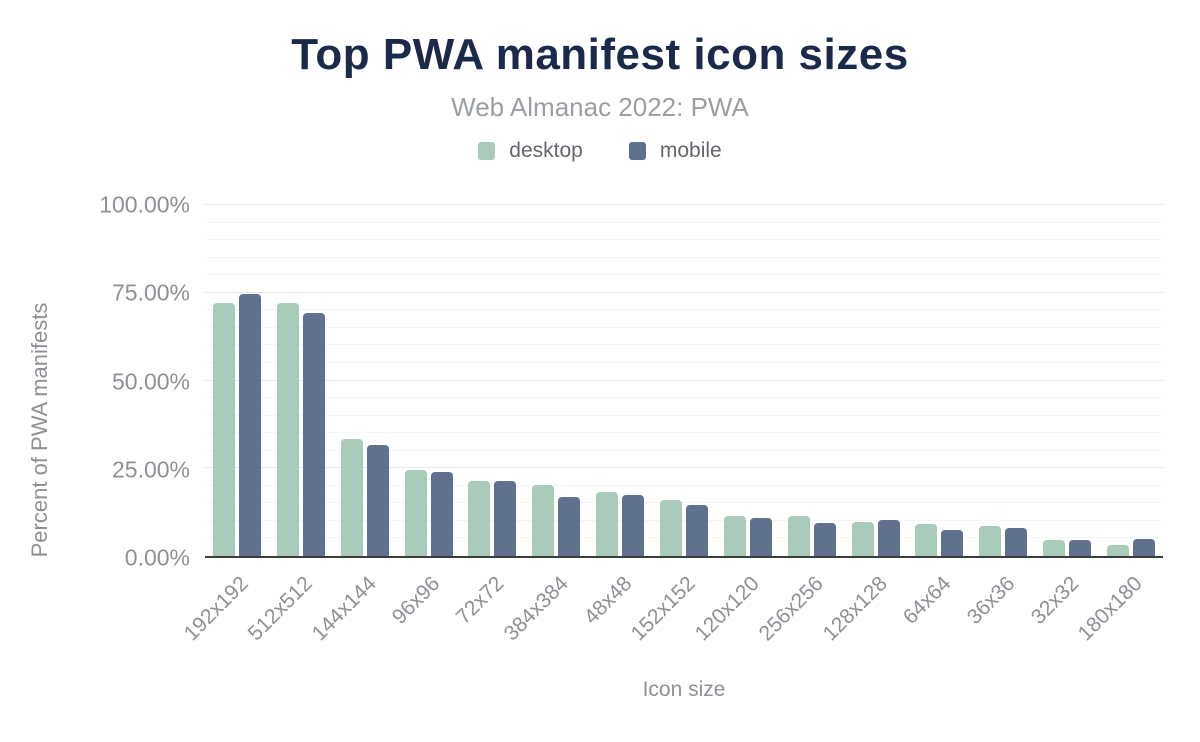  Describe the element at coordinates (600, 151) in the screenshot. I see `legend: desktop mobile` at that location.